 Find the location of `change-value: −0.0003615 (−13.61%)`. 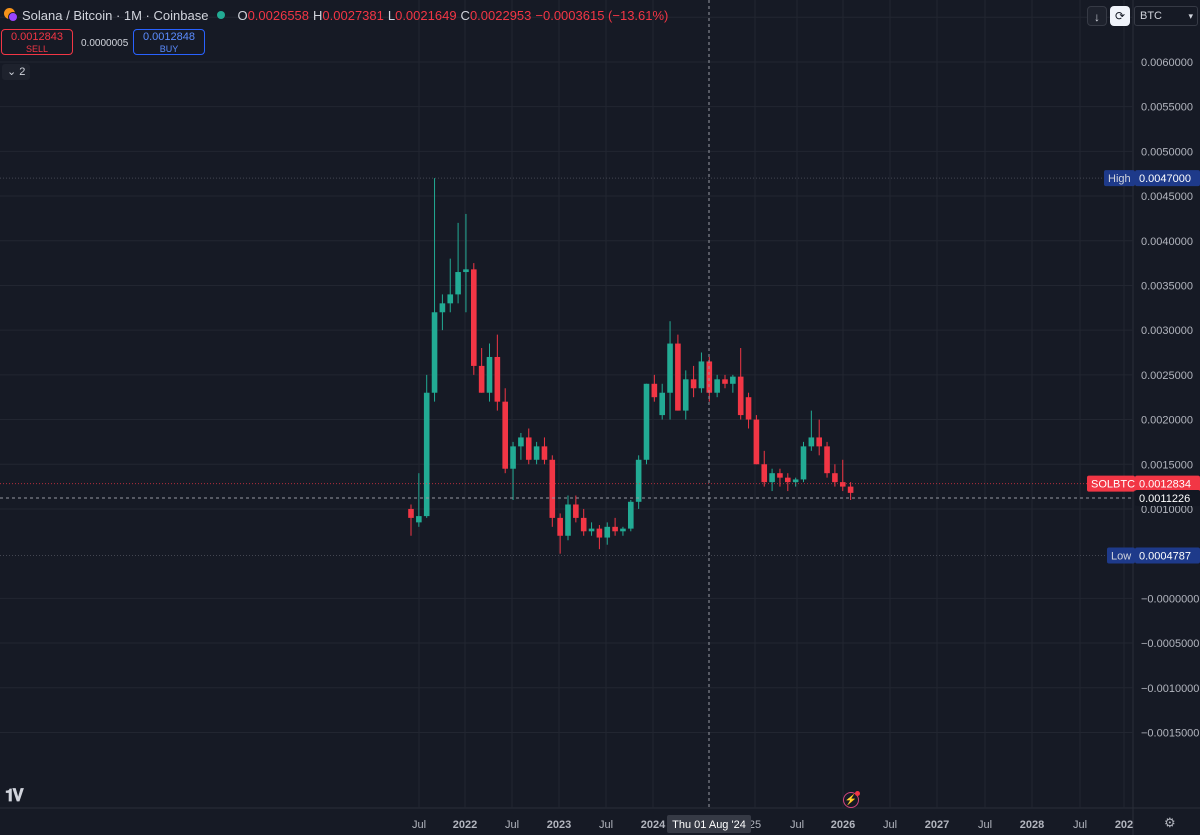

change-value: −0.0003615 (−13.61%) is located at coordinates (602, 15).